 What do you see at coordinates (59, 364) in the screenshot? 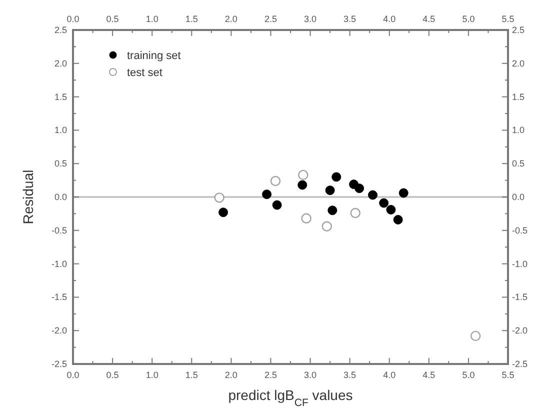
I see `y-tick-label: -2.5` at bounding box center [59, 364].